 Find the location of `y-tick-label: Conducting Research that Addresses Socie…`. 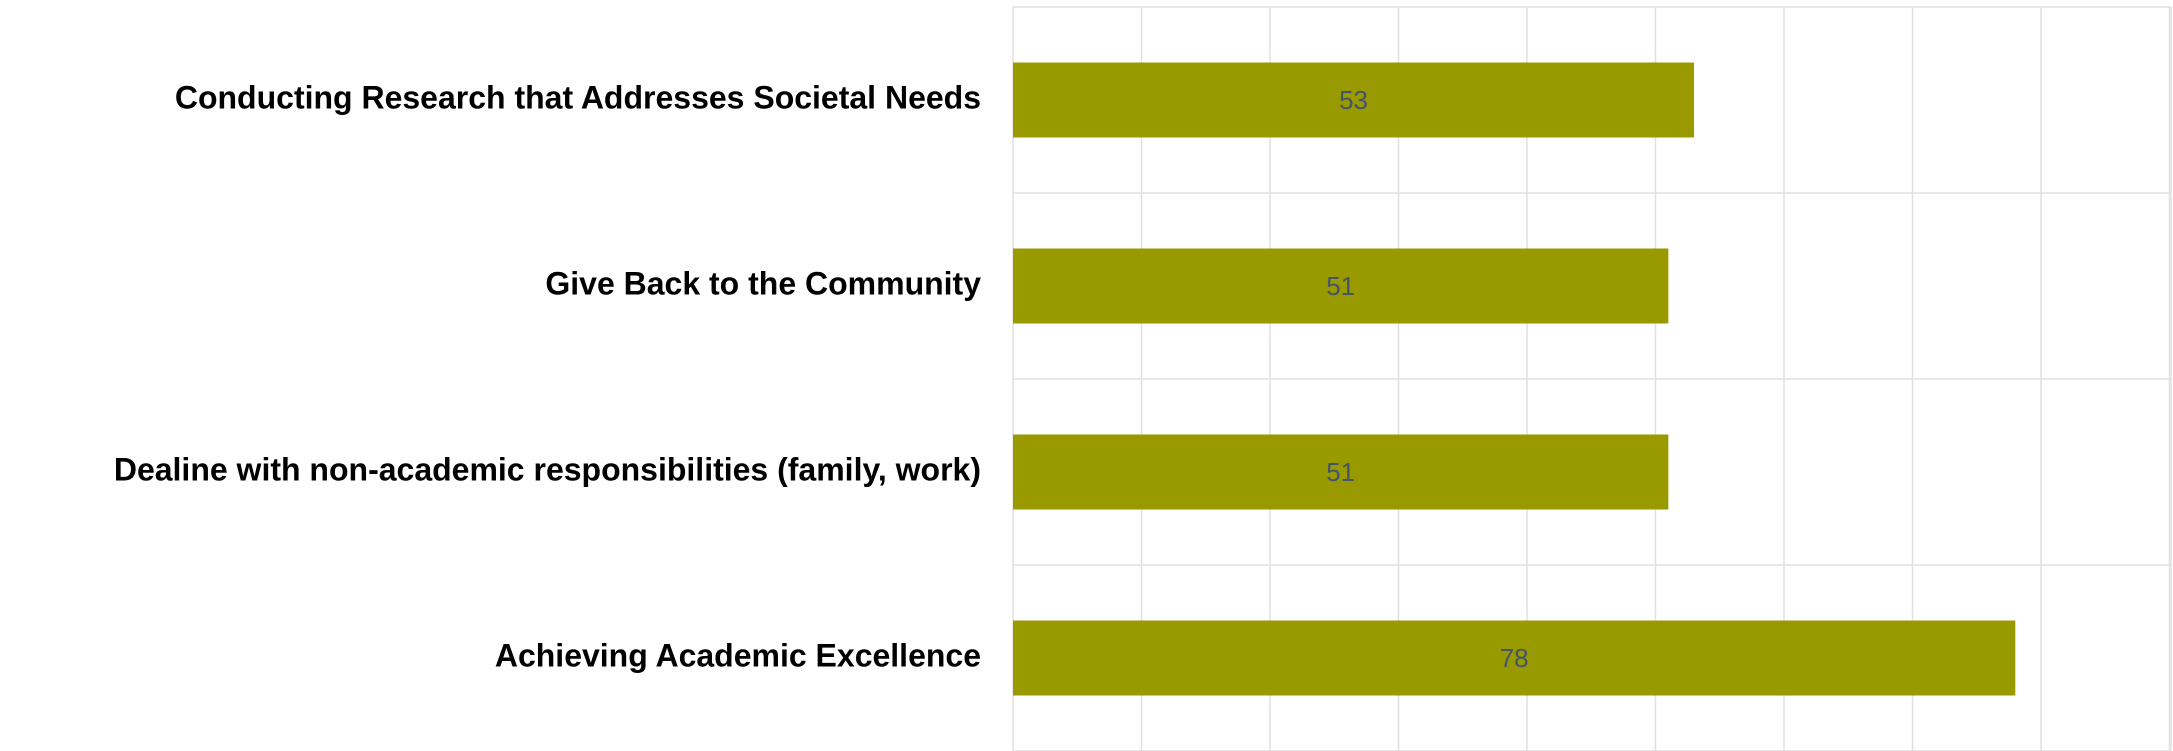

y-tick-label: Conducting Research that Addresses Socie… is located at coordinates (578, 97).